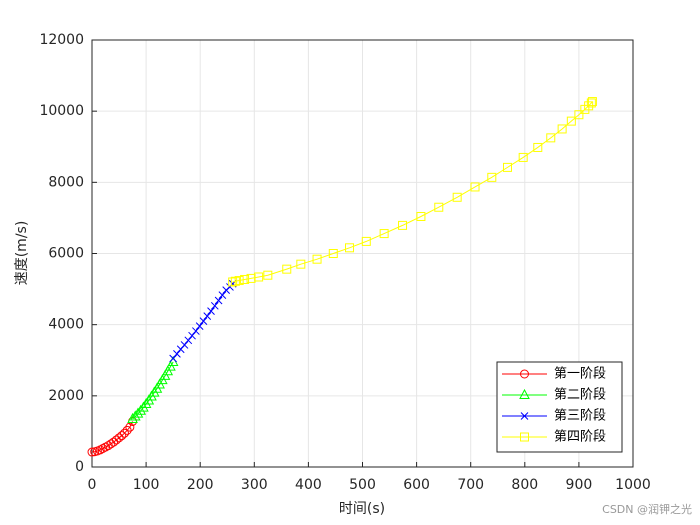 This screenshot has width=700, height=525. Describe the element at coordinates (66, 325) in the screenshot. I see `y-tick-label: 4000` at that location.